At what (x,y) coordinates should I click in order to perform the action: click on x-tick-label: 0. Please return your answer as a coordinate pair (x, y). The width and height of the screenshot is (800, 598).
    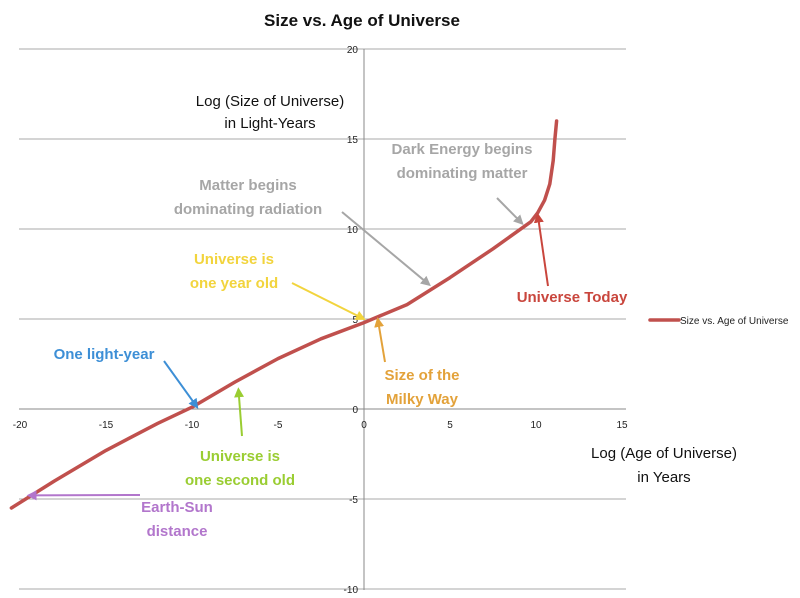
    Looking at the image, I should click on (364, 425).